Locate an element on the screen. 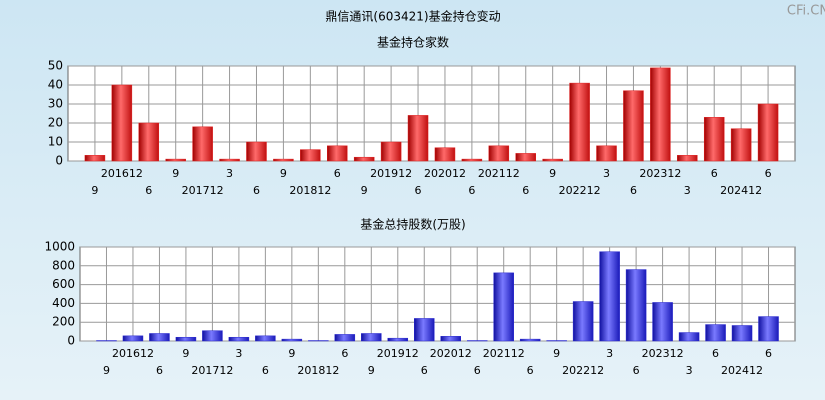 This screenshot has height=400, width=825. y-tick-label: 40 is located at coordinates (55, 85).